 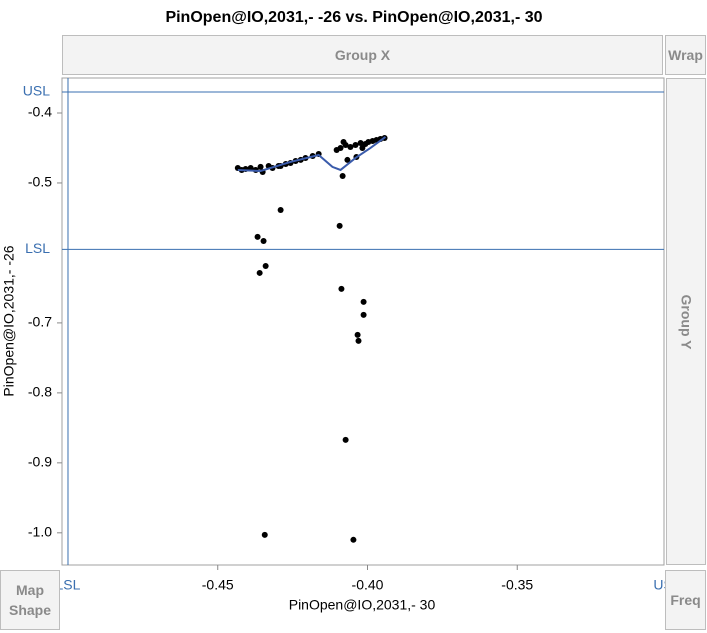 I want to click on y-tick-label: -0.5, so click(x=40, y=182).